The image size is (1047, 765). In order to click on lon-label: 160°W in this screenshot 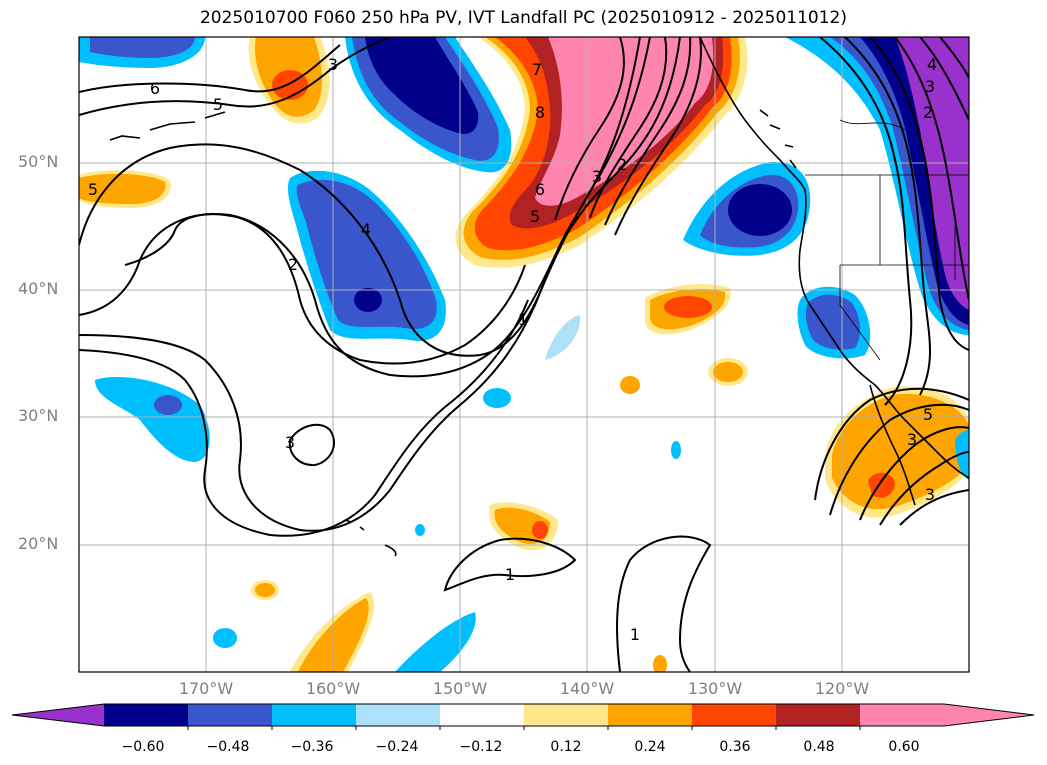, I will do `click(333, 688)`.